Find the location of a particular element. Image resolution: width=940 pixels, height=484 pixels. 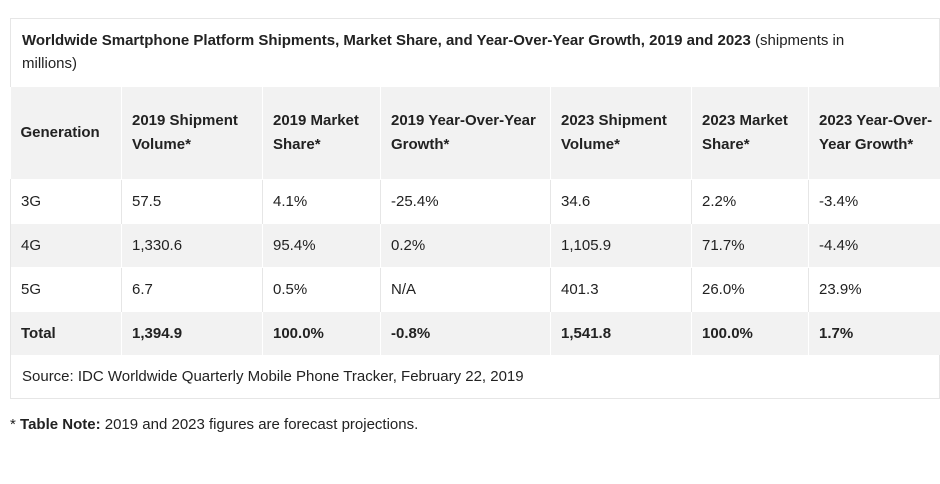

table-cell: -25.4% is located at coordinates (465, 201).